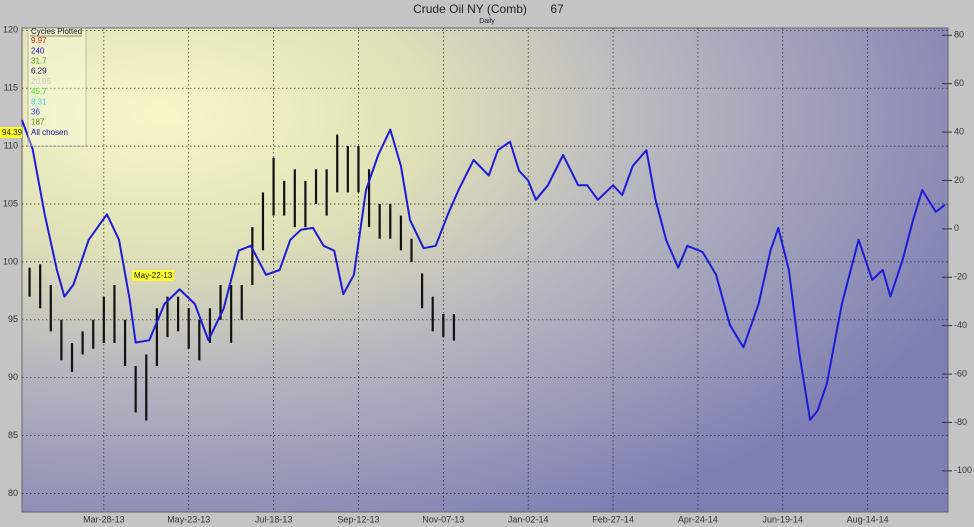 The image size is (974, 527). What do you see at coordinates (698, 519) in the screenshot?
I see `x-tick-label: Apr-24-14` at bounding box center [698, 519].